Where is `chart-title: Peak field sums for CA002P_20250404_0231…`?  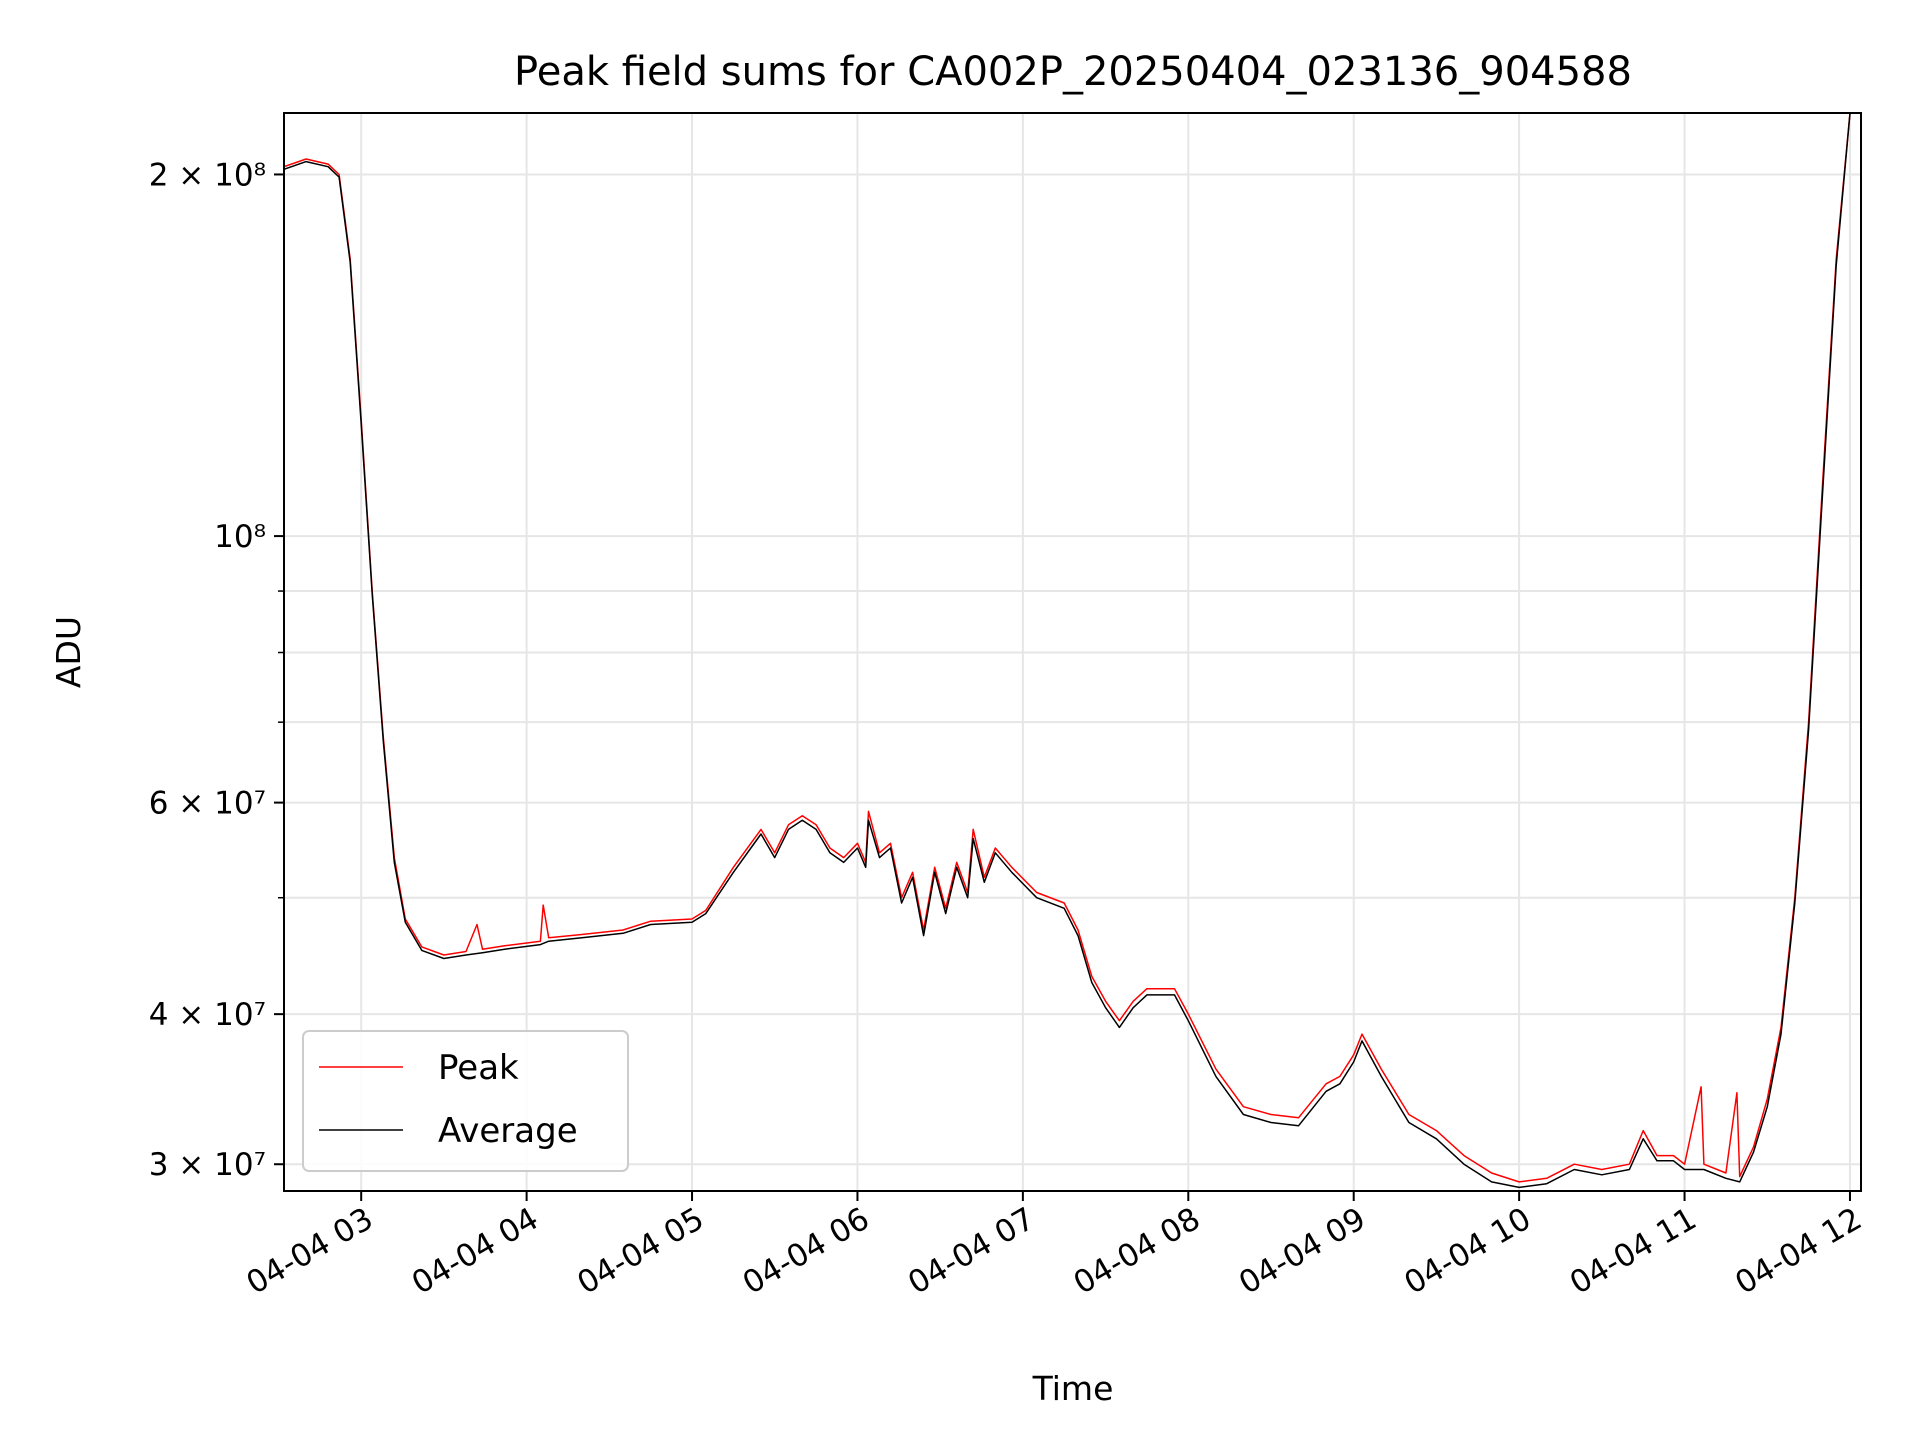
chart-title: Peak field sums for CA002P_20250404_0231… is located at coordinates (1073, 72).